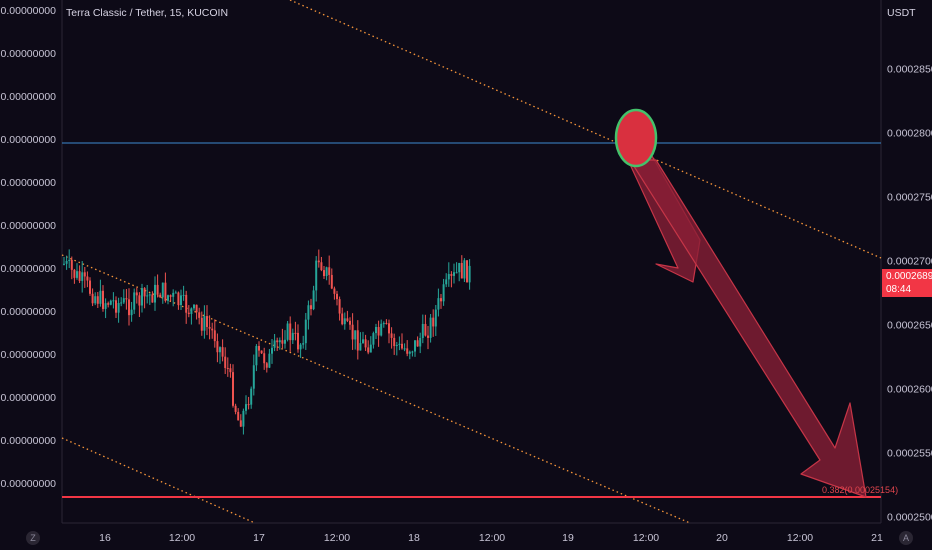  Describe the element at coordinates (906, 538) in the screenshot. I see `auto-scale-button: A` at that location.